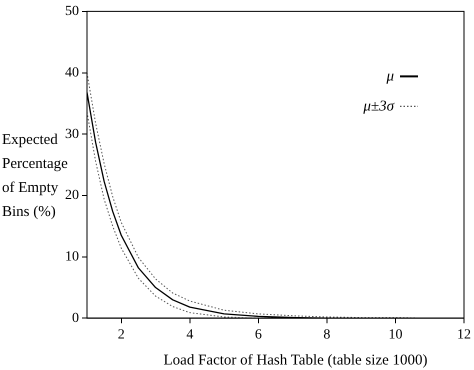 This screenshot has height=370, width=474. What do you see at coordinates (75, 318) in the screenshot?
I see `y-tick-label: 0` at bounding box center [75, 318].